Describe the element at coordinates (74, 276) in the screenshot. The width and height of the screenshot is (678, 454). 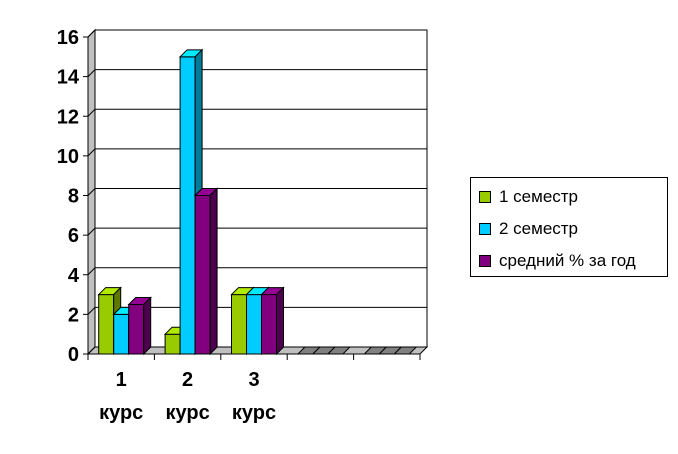
I see `y-tick-label: 4` at that location.